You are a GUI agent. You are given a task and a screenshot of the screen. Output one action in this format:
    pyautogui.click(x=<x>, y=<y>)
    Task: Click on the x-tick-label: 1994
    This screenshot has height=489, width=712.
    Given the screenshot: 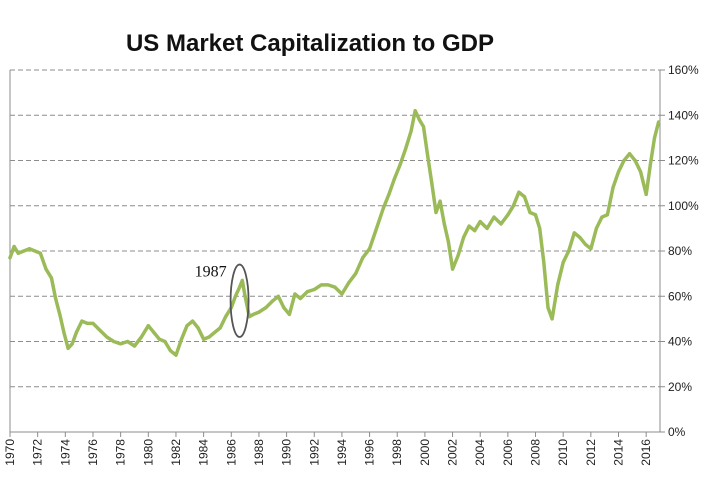 What is the action you would take?
    pyautogui.click(x=342, y=452)
    